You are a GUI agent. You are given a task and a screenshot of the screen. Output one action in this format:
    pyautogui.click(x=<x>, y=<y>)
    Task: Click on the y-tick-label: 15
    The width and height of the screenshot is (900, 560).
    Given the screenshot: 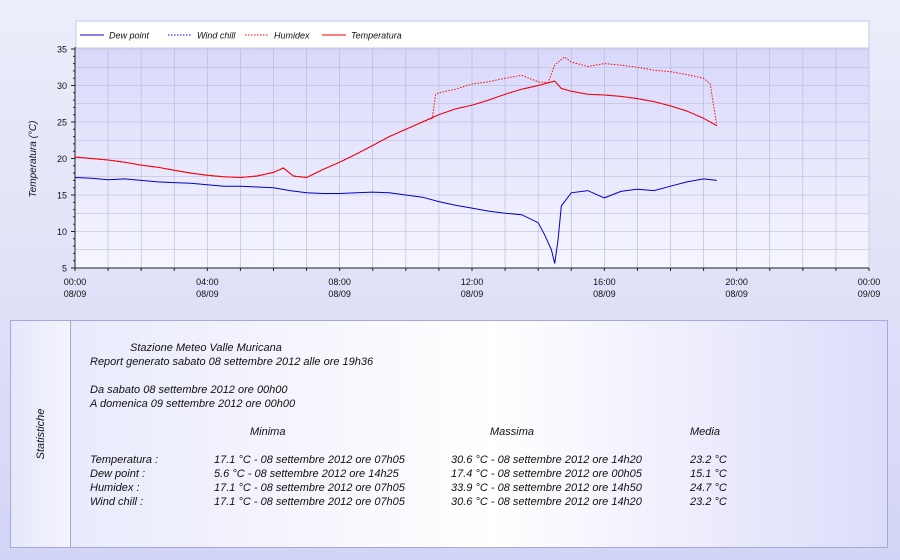 What is the action you would take?
    pyautogui.click(x=62, y=196)
    